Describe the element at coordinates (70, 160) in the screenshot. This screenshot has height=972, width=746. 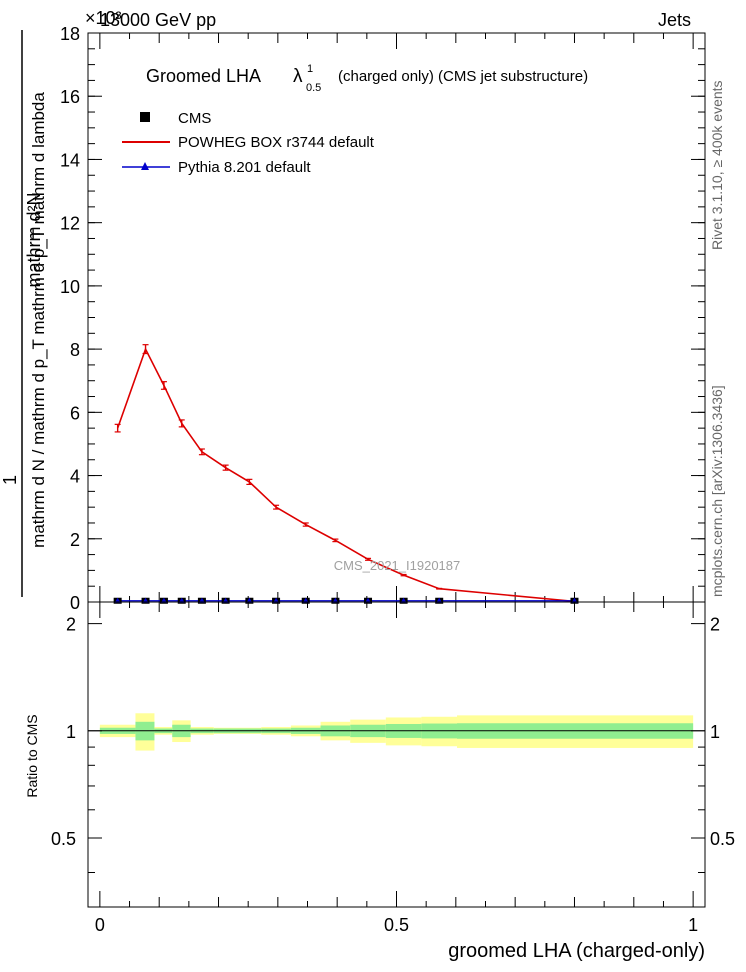
I see `main-ytick-label: 14` at that location.